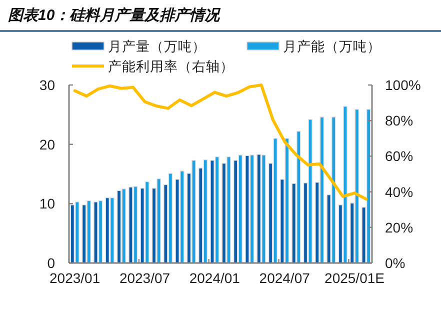 This screenshot has width=441, height=326. I want to click on y-tick-label: 20, so click(47, 144).